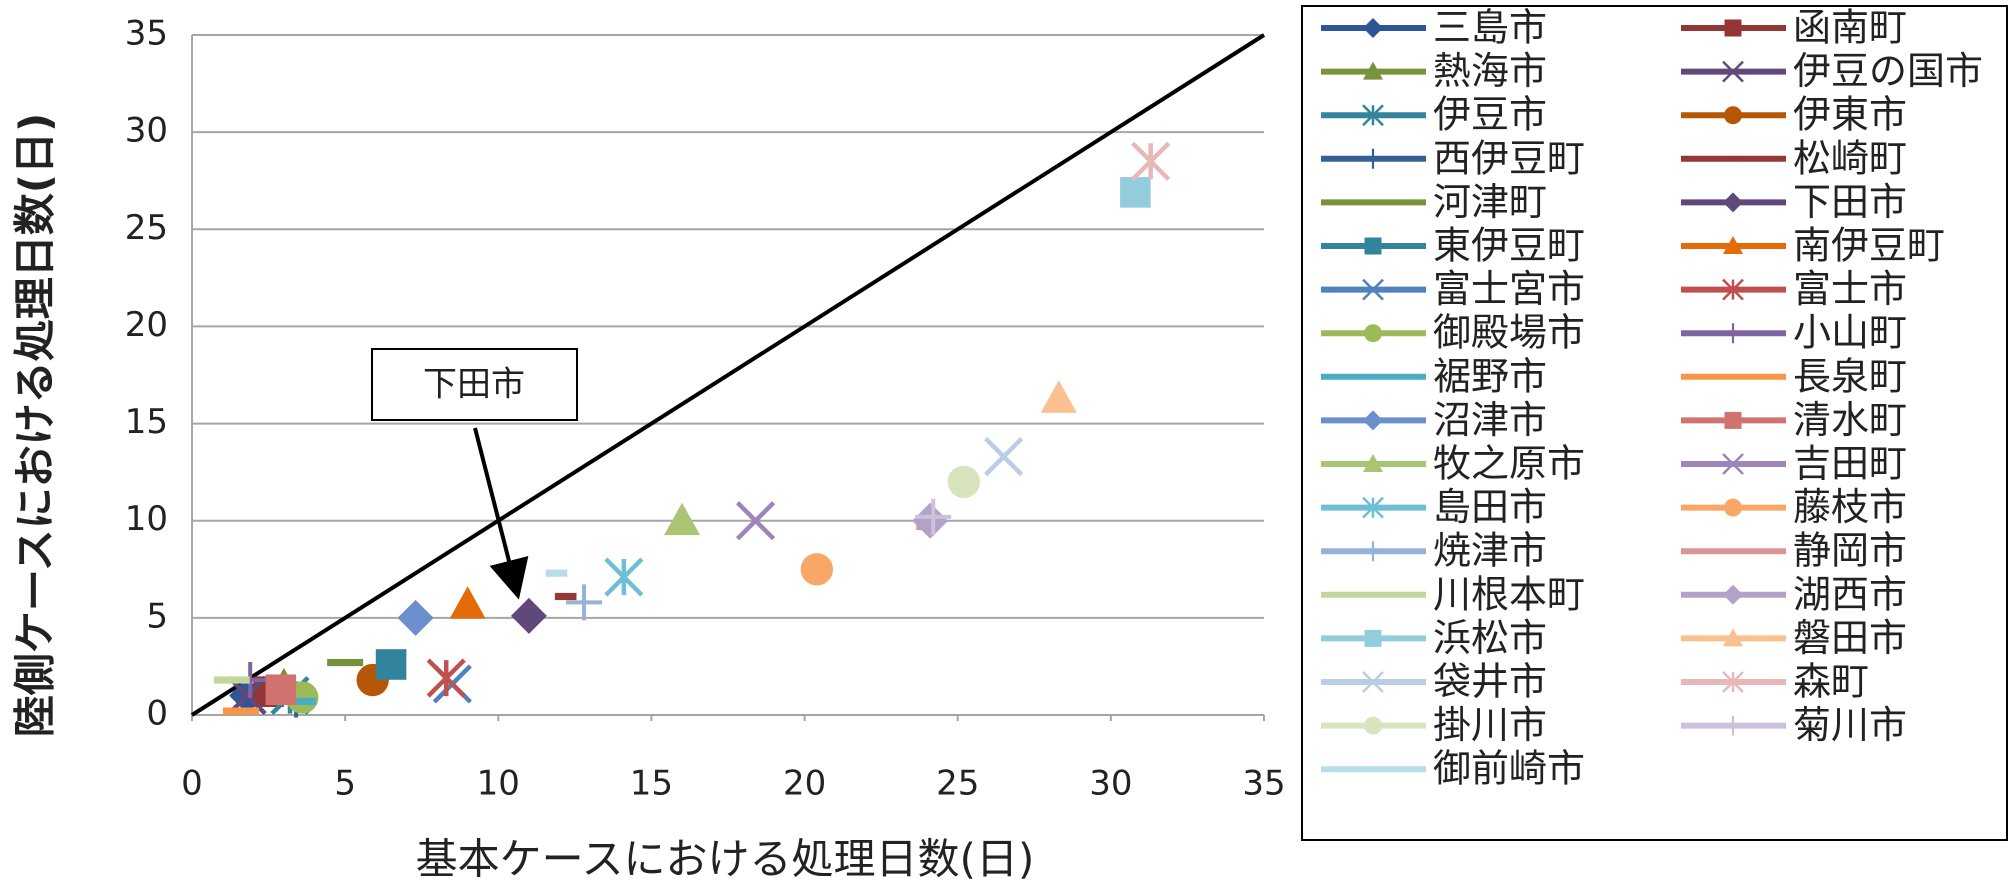 The height and width of the screenshot is (889, 2011). Describe the element at coordinates (345, 784) in the screenshot. I see `x-tick-label: 5` at that location.